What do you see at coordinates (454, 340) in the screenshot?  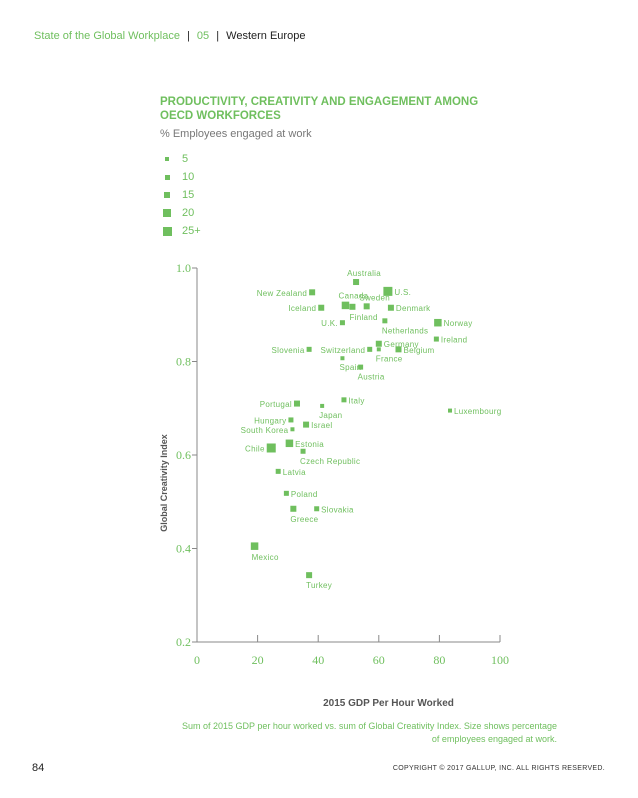 I see `point-label: Ireland` at bounding box center [454, 340].